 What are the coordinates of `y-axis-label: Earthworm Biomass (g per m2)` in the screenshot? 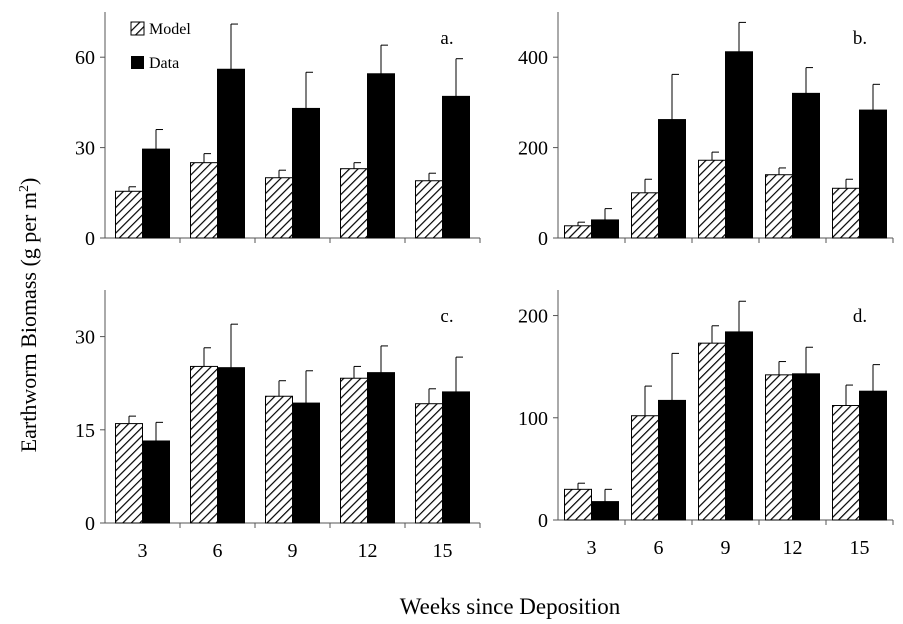 It's located at (28, 315).